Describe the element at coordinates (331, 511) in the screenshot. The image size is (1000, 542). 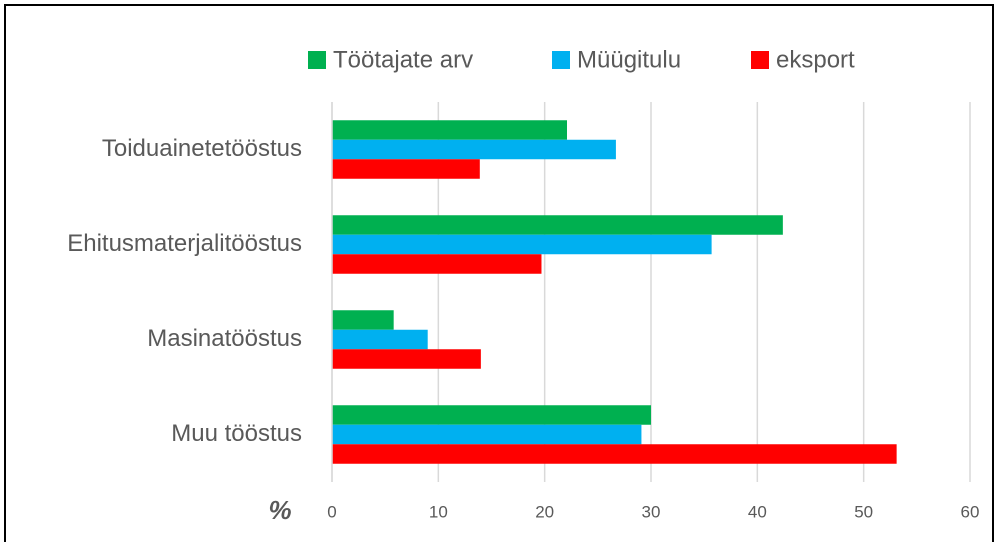
I see `x-tick-label: 0` at that location.